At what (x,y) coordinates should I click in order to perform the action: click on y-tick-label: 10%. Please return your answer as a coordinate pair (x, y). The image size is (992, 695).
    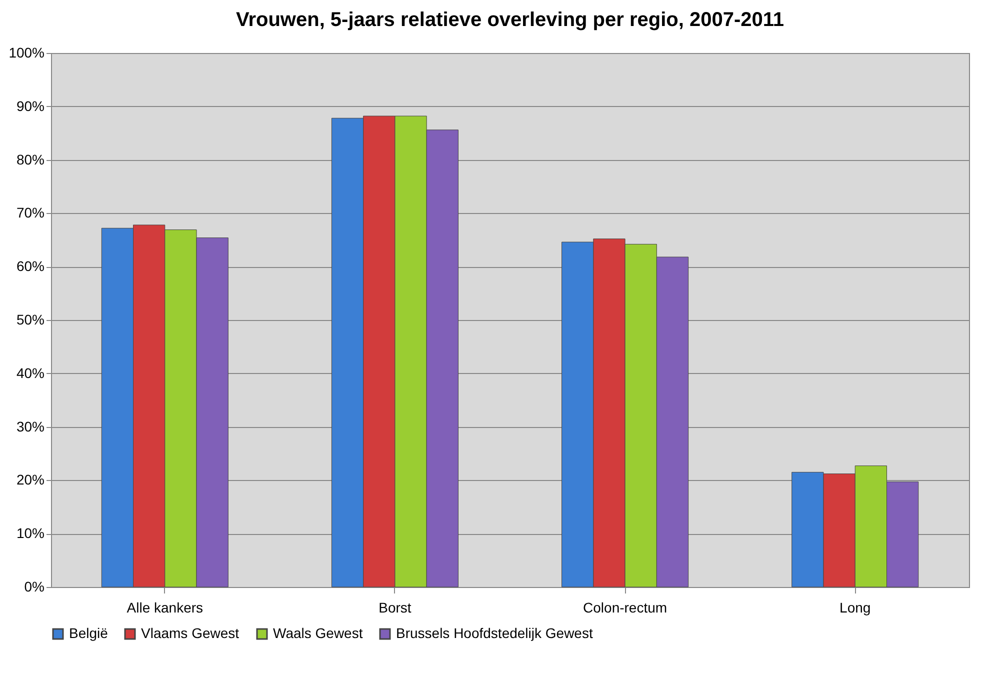
    Looking at the image, I should click on (30, 533).